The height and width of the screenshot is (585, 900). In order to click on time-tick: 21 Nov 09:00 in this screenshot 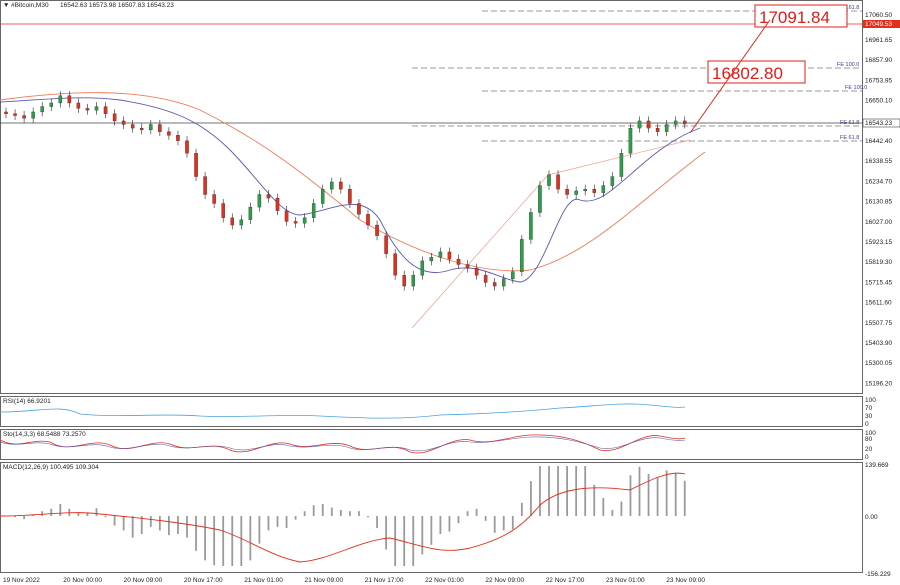, I will do `click(324, 580)`.